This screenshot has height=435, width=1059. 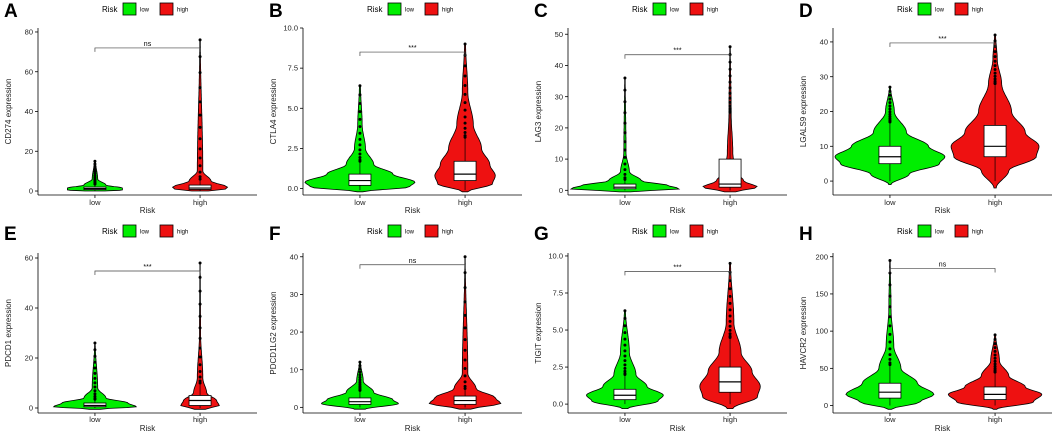 I want to click on legend-key-high, so click(x=166, y=9).